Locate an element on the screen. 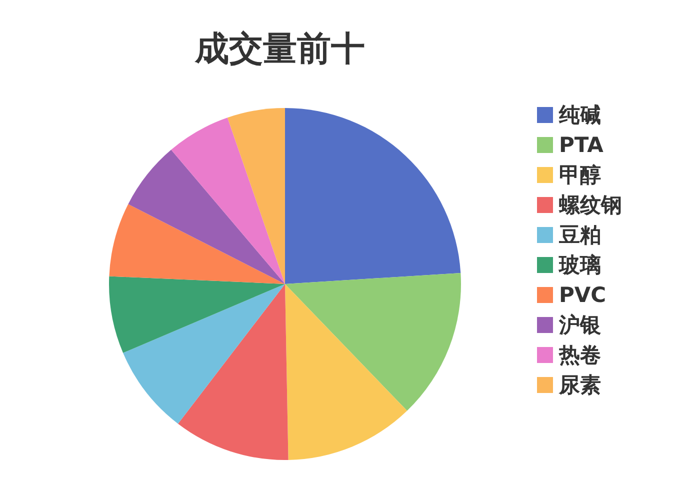  legend-label: 甲醇 is located at coordinates (580, 175).